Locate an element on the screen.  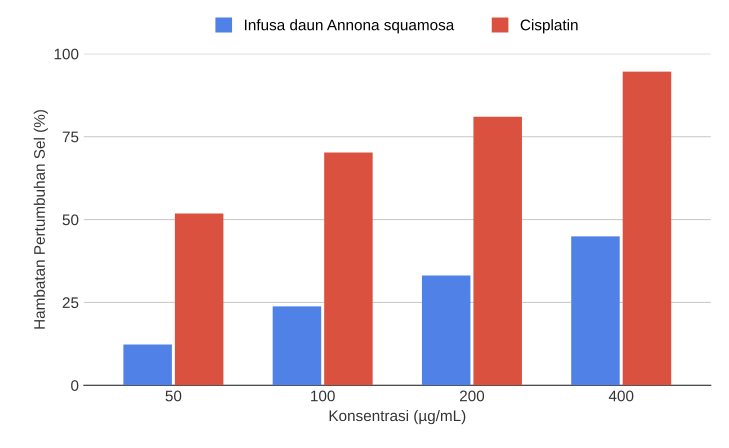
y-tick-label: 50 is located at coordinates (70, 220).